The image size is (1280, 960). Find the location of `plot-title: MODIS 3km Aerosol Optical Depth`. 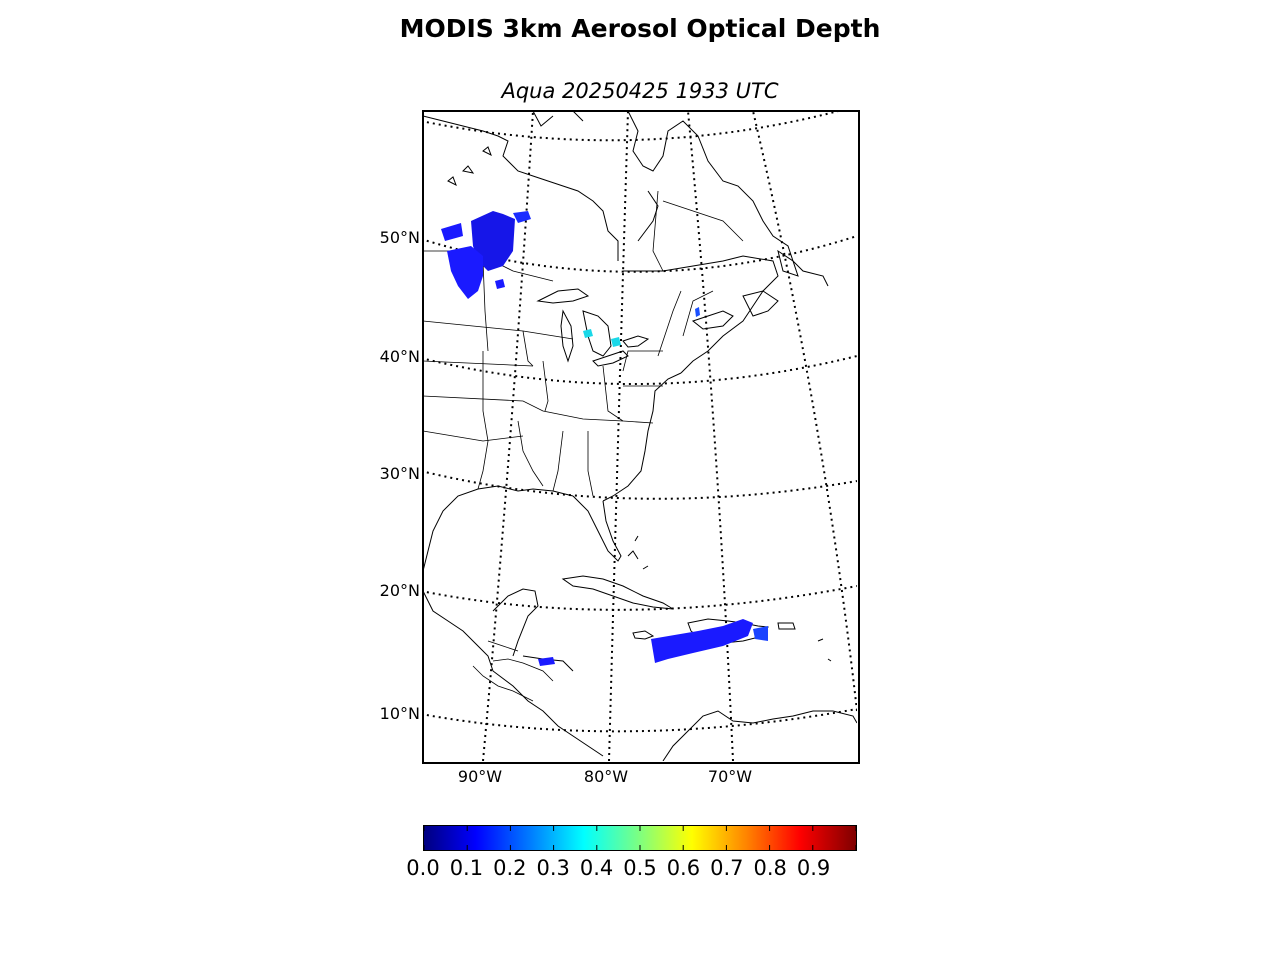

plot-title: MODIS 3km Aerosol Optical Depth is located at coordinates (640, 28).